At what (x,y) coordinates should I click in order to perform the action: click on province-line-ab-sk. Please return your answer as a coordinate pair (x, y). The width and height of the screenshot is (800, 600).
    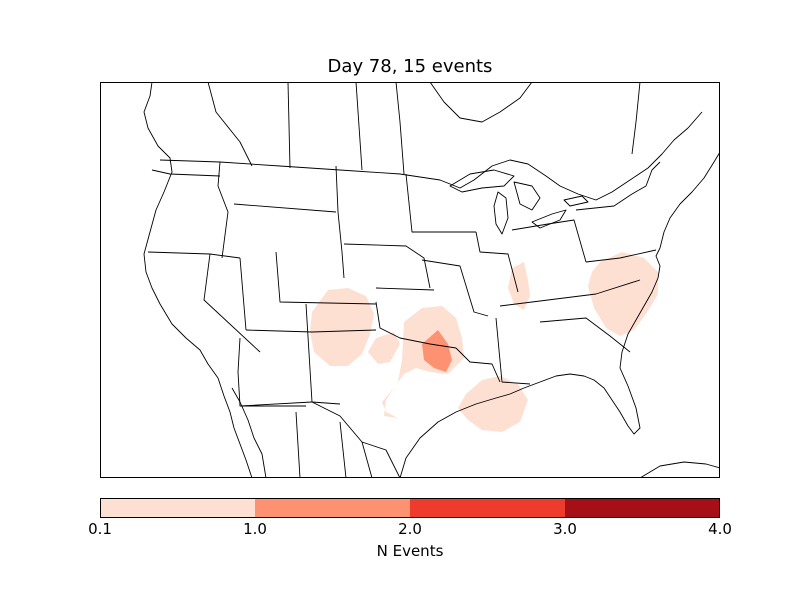
    Looking at the image, I should click on (289, 125).